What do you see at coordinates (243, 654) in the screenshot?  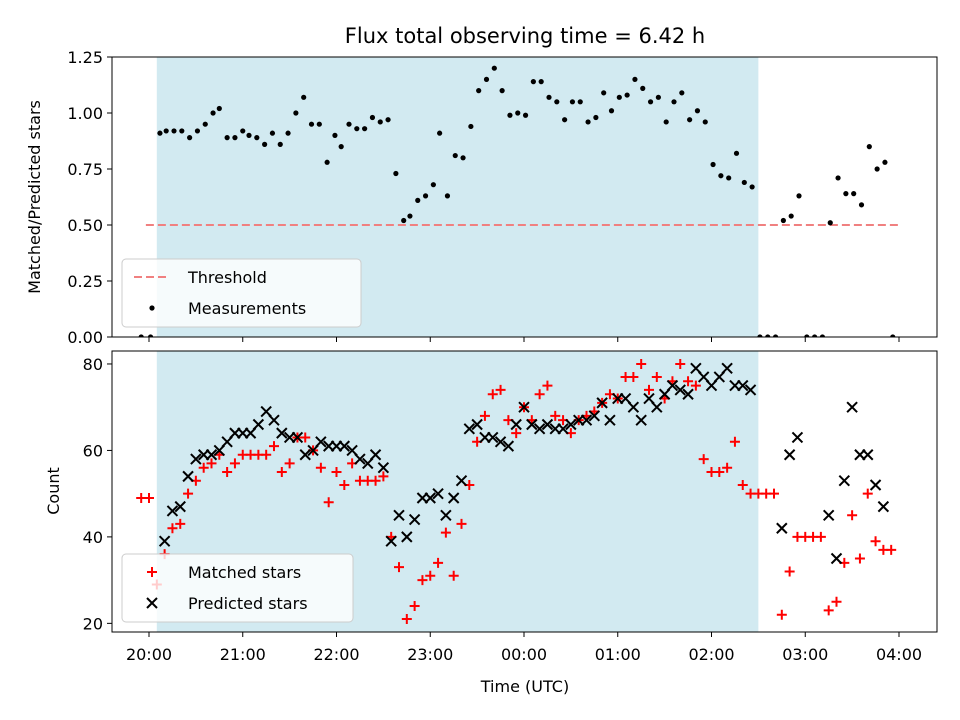 I see `x-tick-label: 21:00` at bounding box center [243, 654].